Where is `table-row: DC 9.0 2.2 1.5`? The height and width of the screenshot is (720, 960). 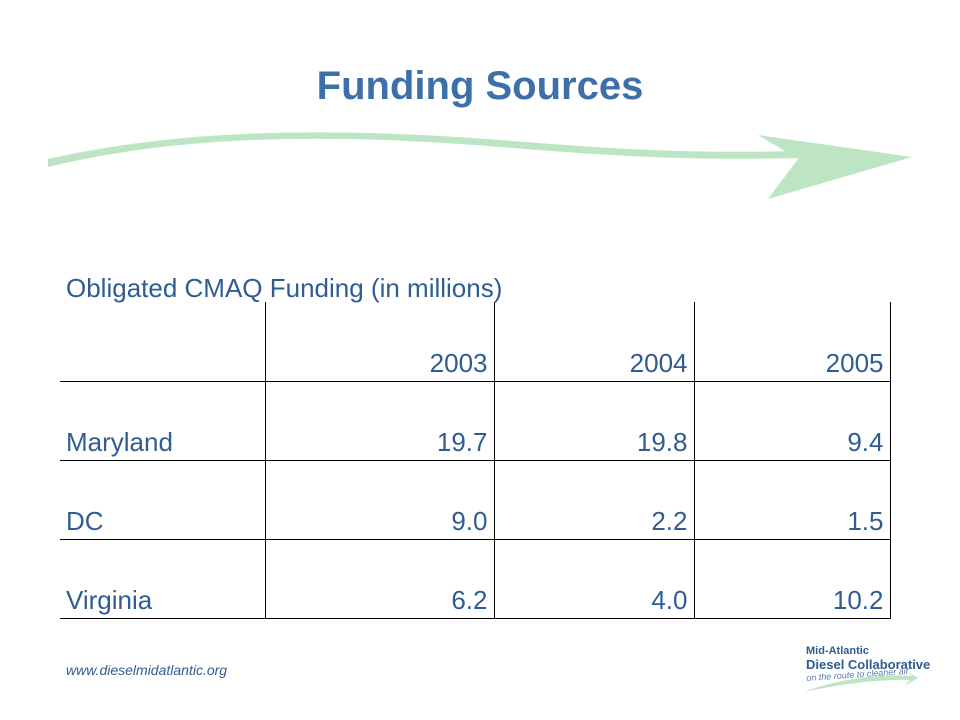 table-row: DC 9.0 2.2 1.5 is located at coordinates (475, 499).